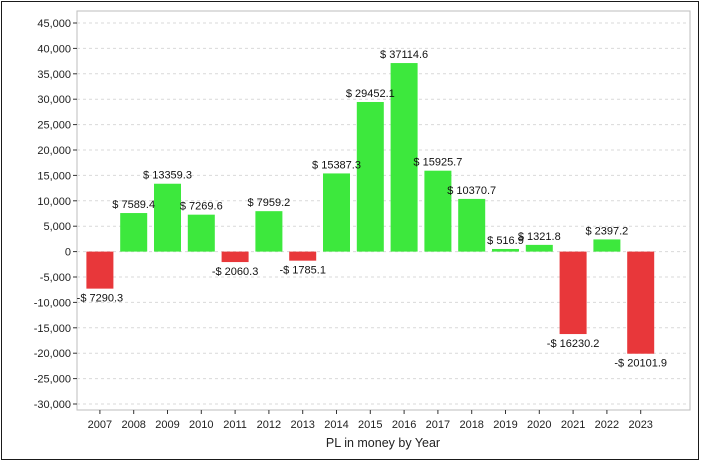  Describe the element at coordinates (573, 293) in the screenshot. I see `bar-2021` at that location.